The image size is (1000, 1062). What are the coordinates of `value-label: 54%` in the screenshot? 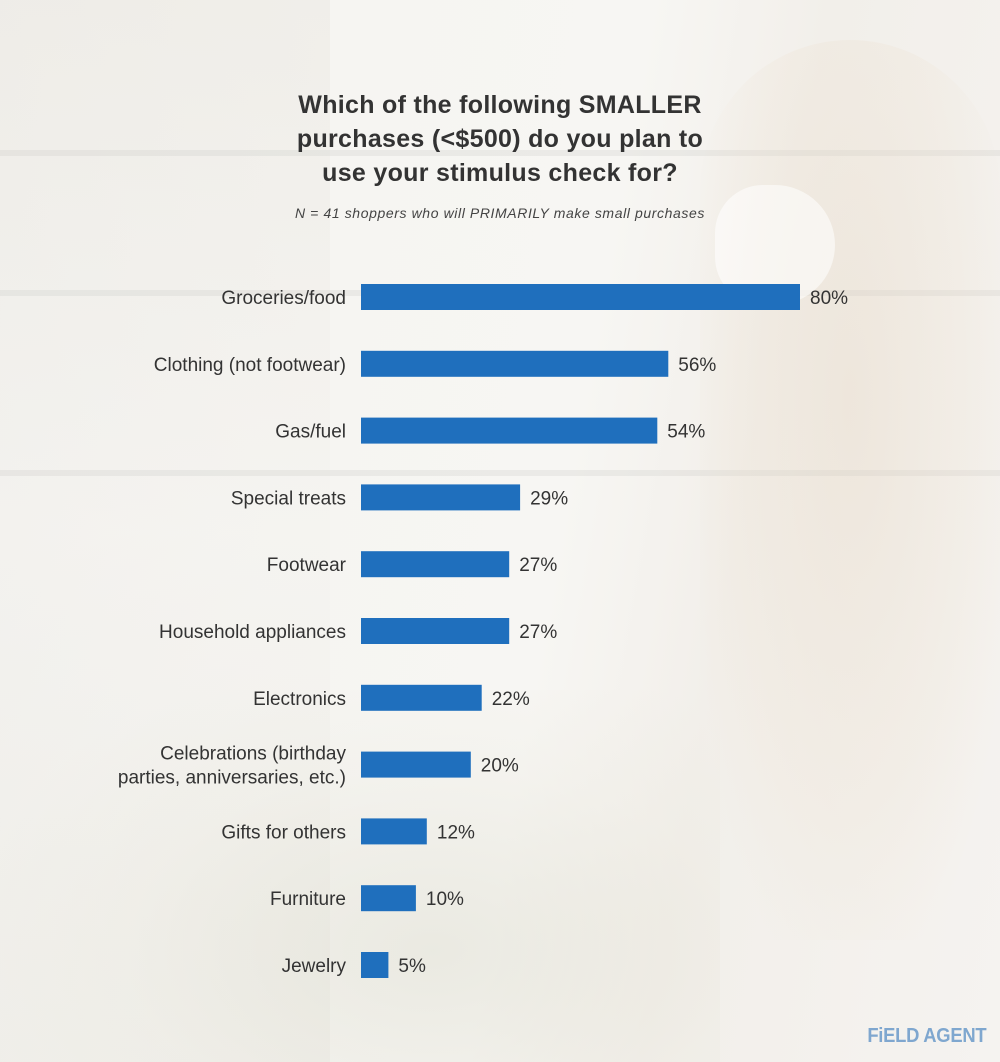 It's located at (686, 432).